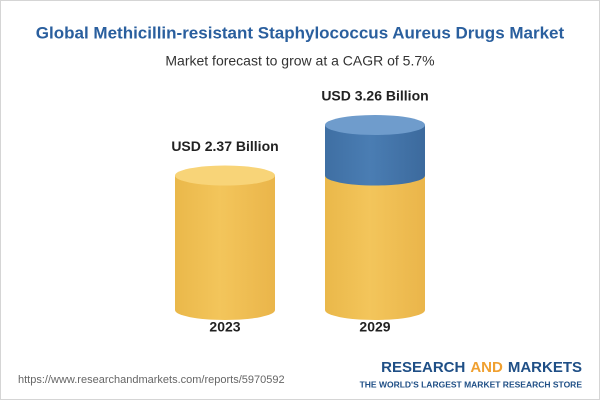 The height and width of the screenshot is (400, 600). What do you see at coordinates (224, 327) in the screenshot?
I see `category-label: 2023` at bounding box center [224, 327].